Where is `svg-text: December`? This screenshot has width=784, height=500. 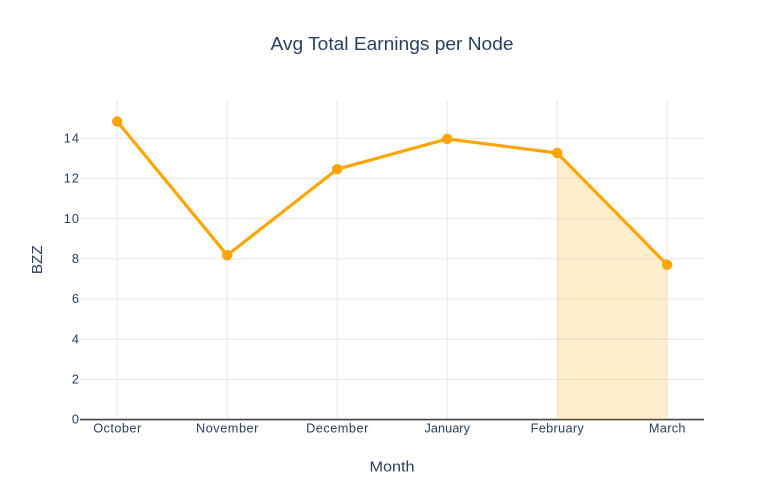 svg-text: December is located at coordinates (337, 427).